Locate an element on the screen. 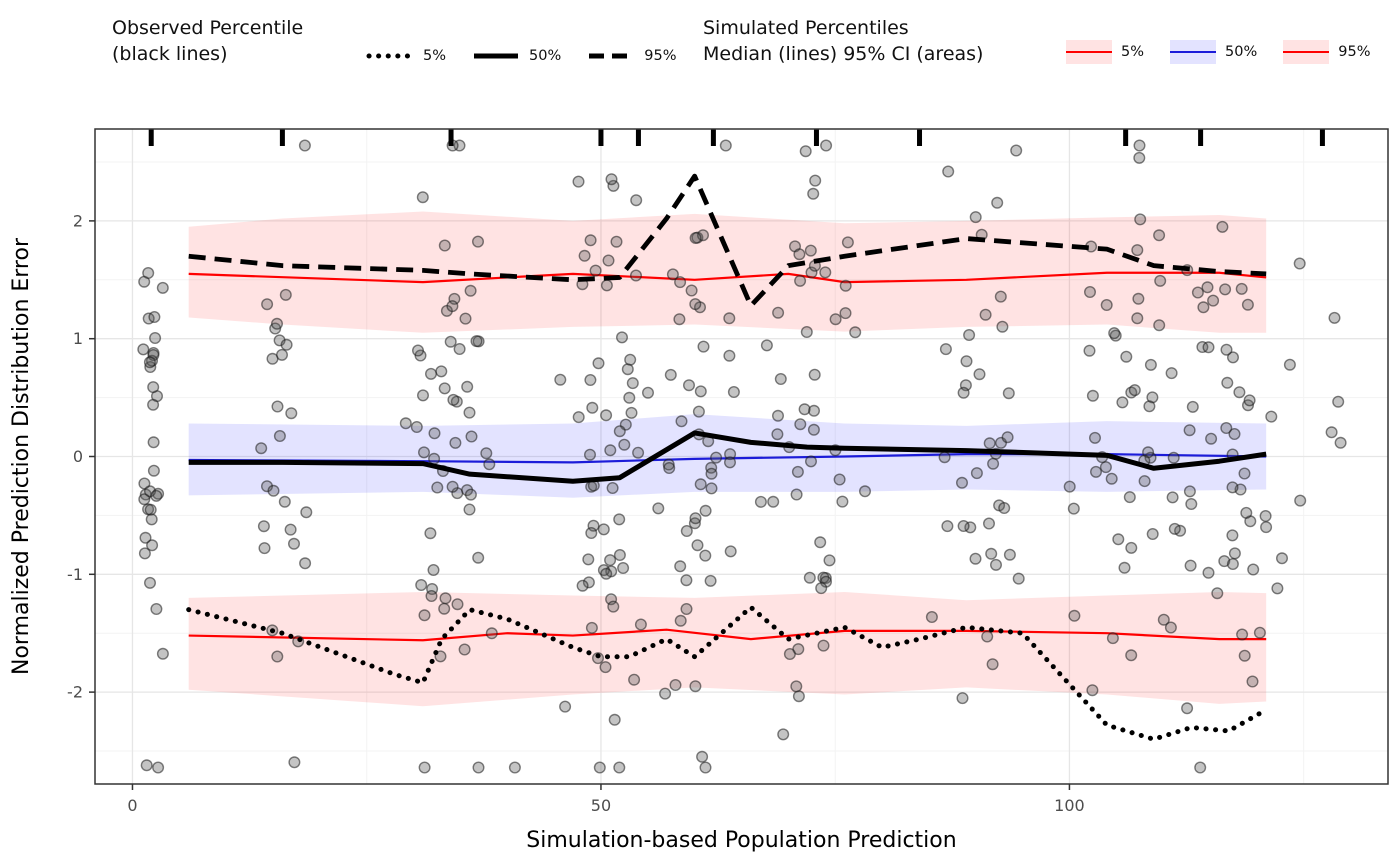 Image resolution: width=1400 pixels, height=866 pixels. legend-label: 95% is located at coordinates (660, 56).